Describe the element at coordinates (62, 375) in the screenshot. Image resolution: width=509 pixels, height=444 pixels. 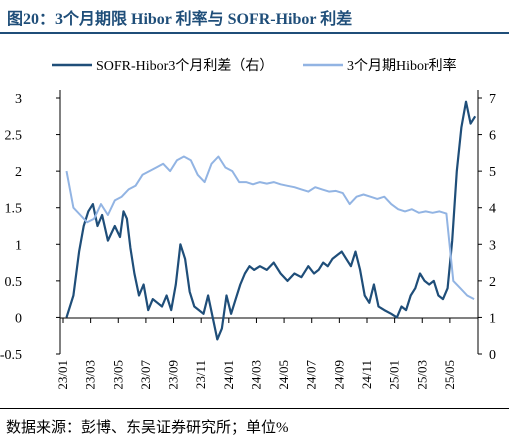
I see `x-tick-label: 23/01` at that location.